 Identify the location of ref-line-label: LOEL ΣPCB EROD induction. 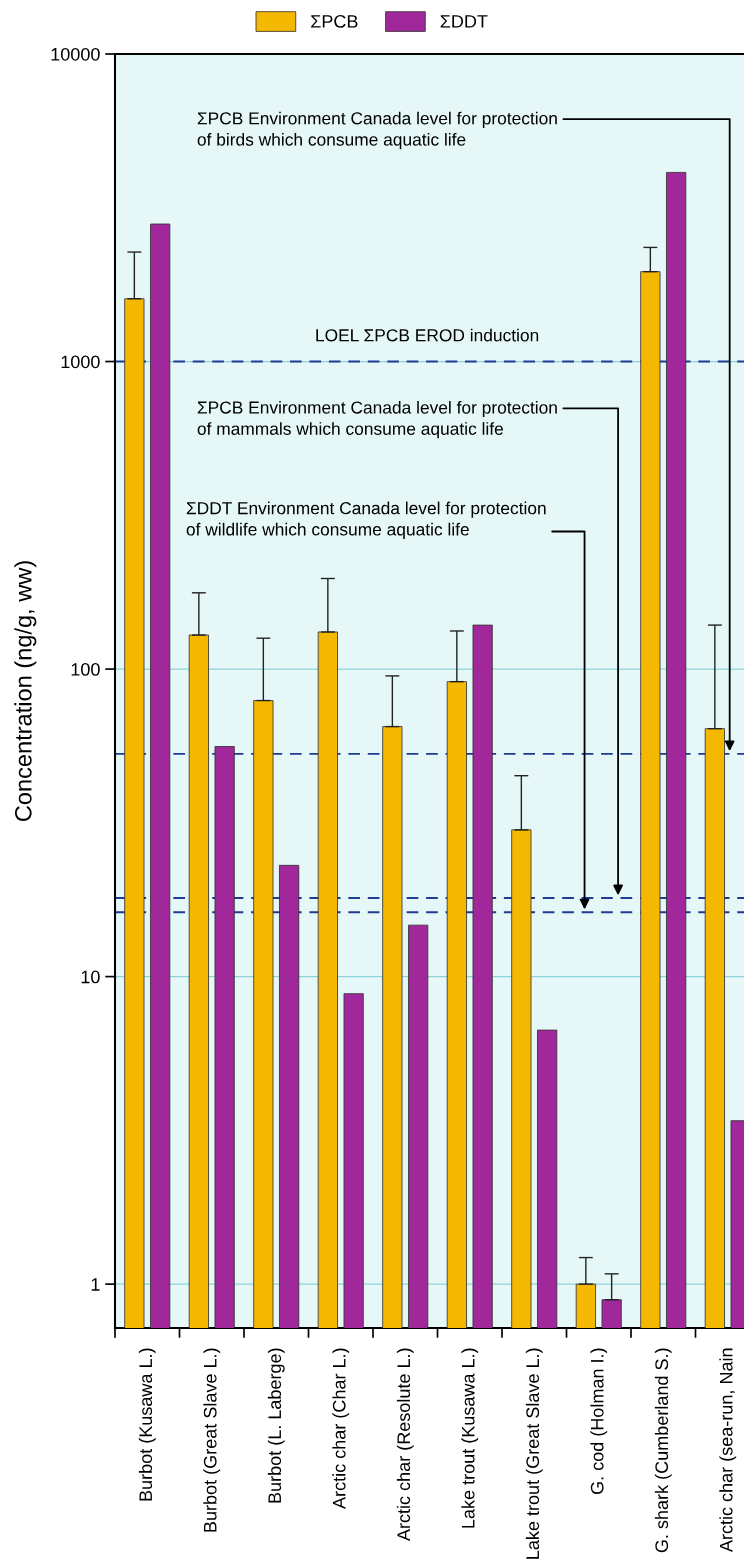
(427, 335).